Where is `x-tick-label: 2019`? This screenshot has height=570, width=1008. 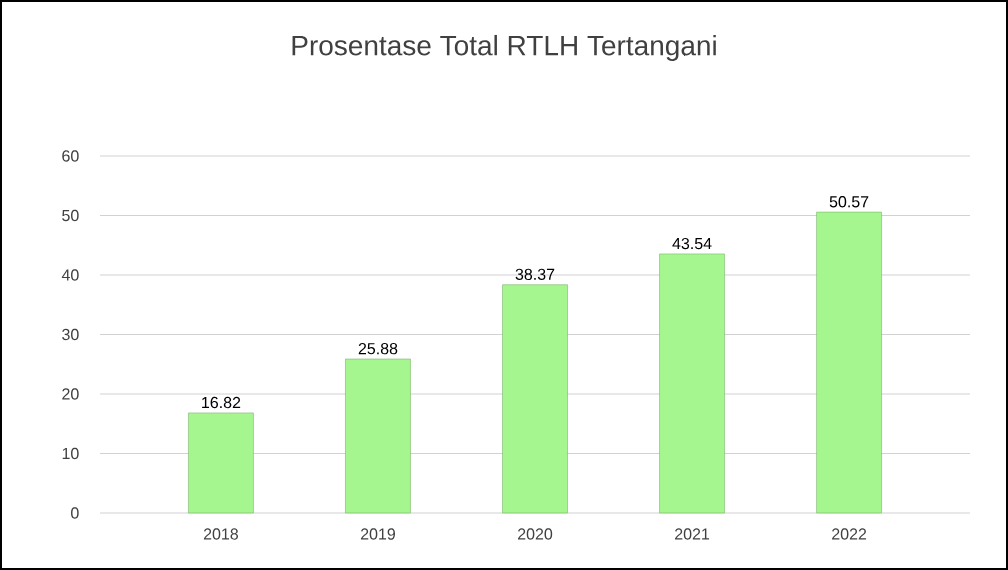
x-tick-label: 2019 is located at coordinates (377, 534).